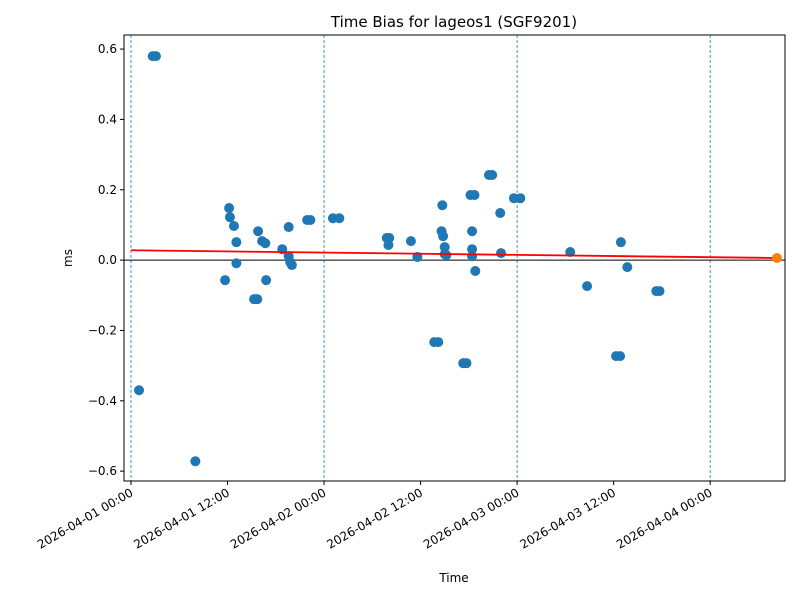 The height and width of the screenshot is (605, 800). What do you see at coordinates (107, 190) in the screenshot?
I see `y-tick-label: 0.2` at bounding box center [107, 190].